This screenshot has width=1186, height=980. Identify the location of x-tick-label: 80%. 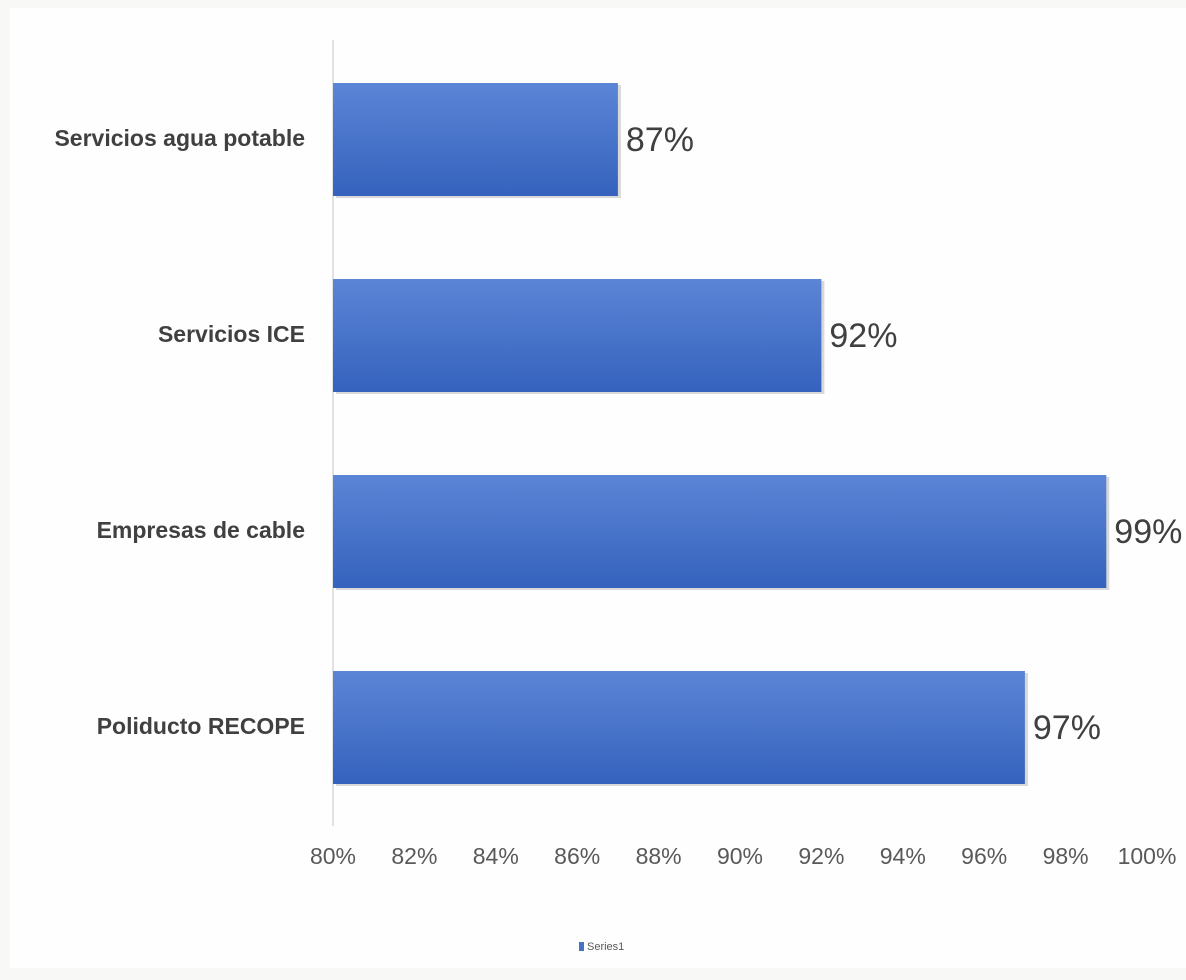
(333, 856).